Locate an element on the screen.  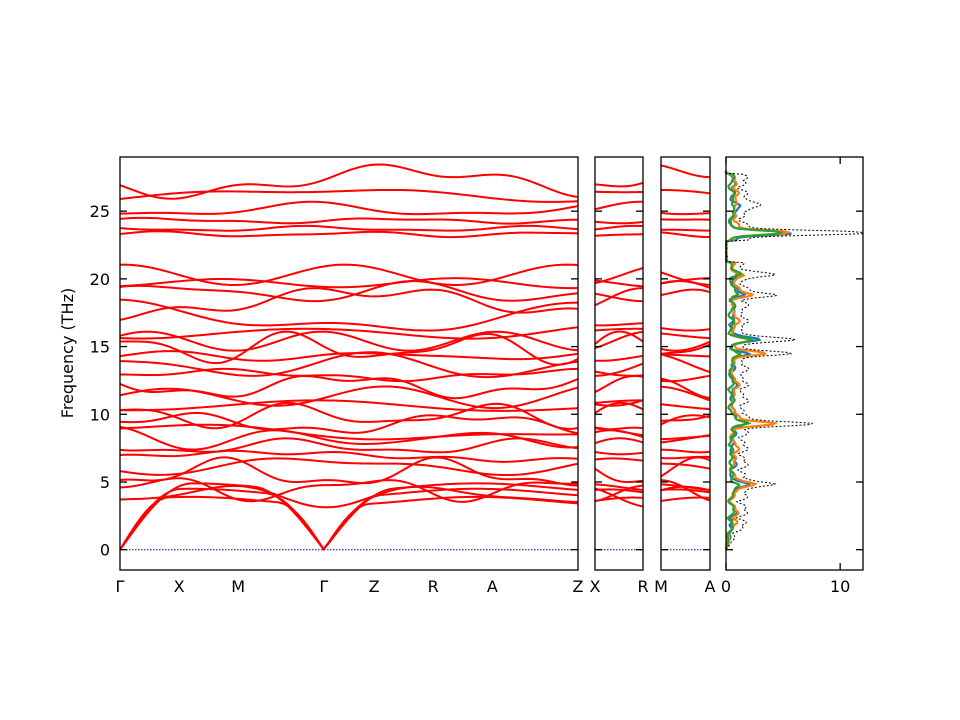
y-tick-label: 0 is located at coordinates (105, 550).